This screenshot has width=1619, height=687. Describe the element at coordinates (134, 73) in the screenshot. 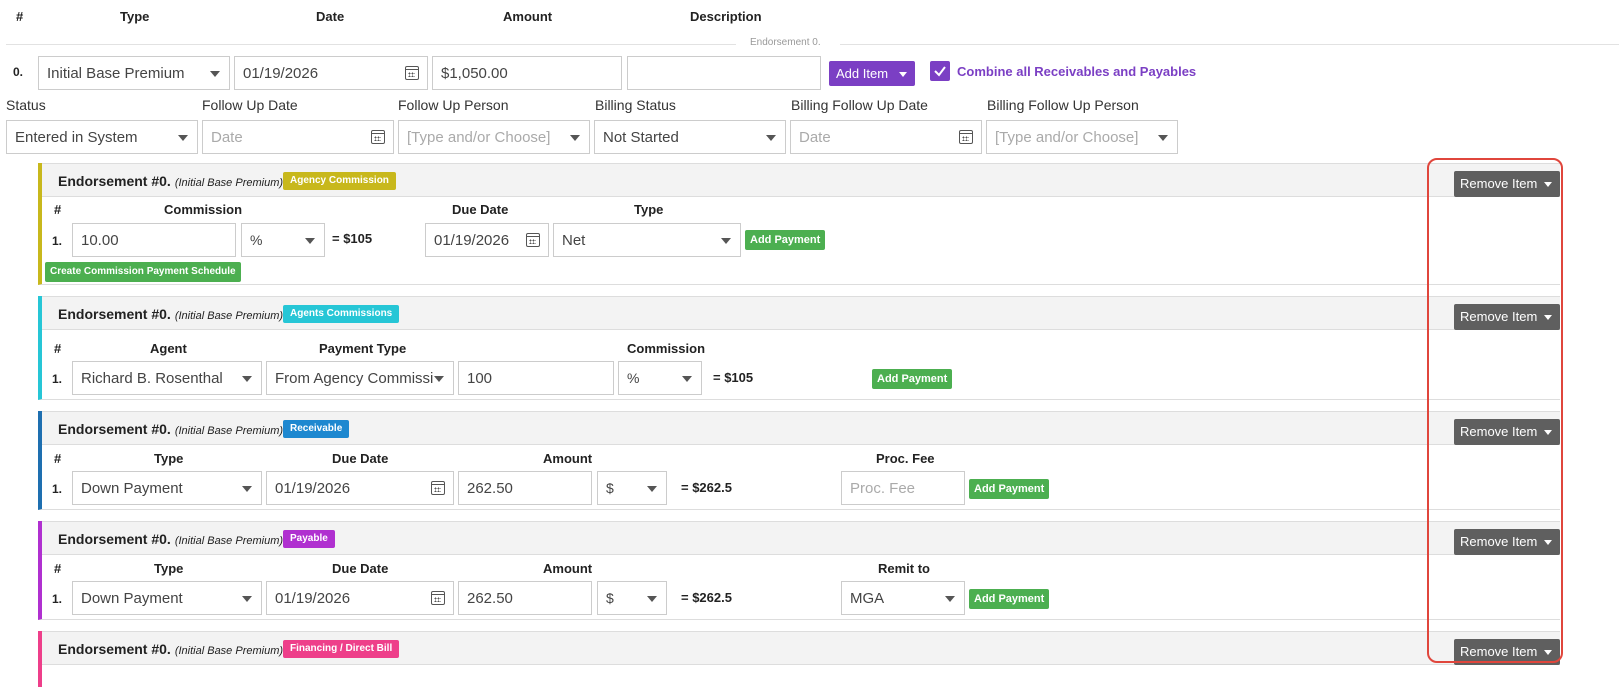

I see `item-type-select: Initial Base Premium` at that location.